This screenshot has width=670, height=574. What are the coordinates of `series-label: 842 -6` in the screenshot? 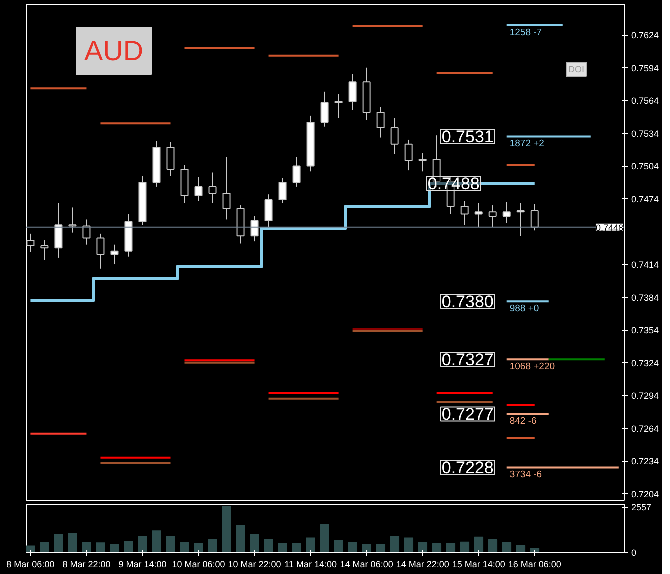 It's located at (523, 422).